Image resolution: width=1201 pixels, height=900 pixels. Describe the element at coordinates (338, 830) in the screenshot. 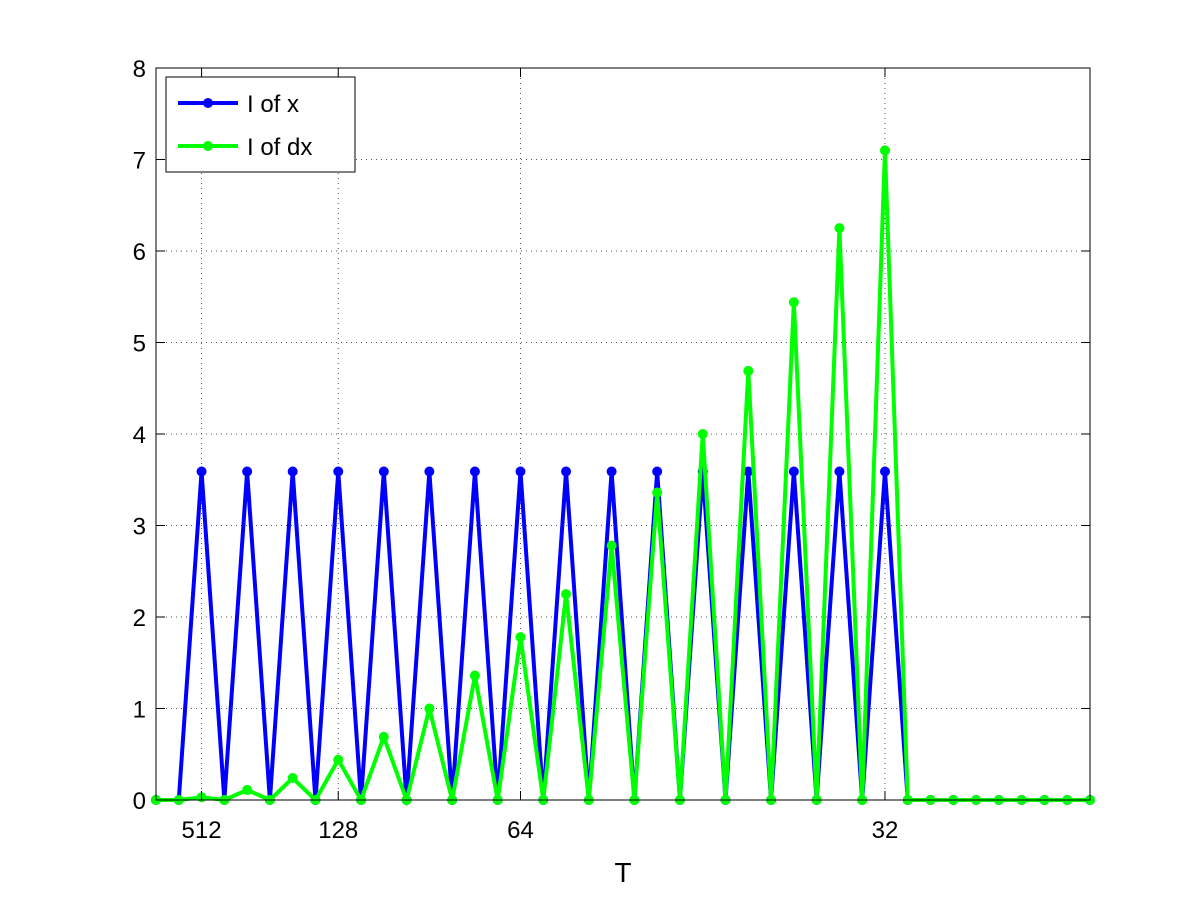

I see `x-tick-label: 128` at that location.